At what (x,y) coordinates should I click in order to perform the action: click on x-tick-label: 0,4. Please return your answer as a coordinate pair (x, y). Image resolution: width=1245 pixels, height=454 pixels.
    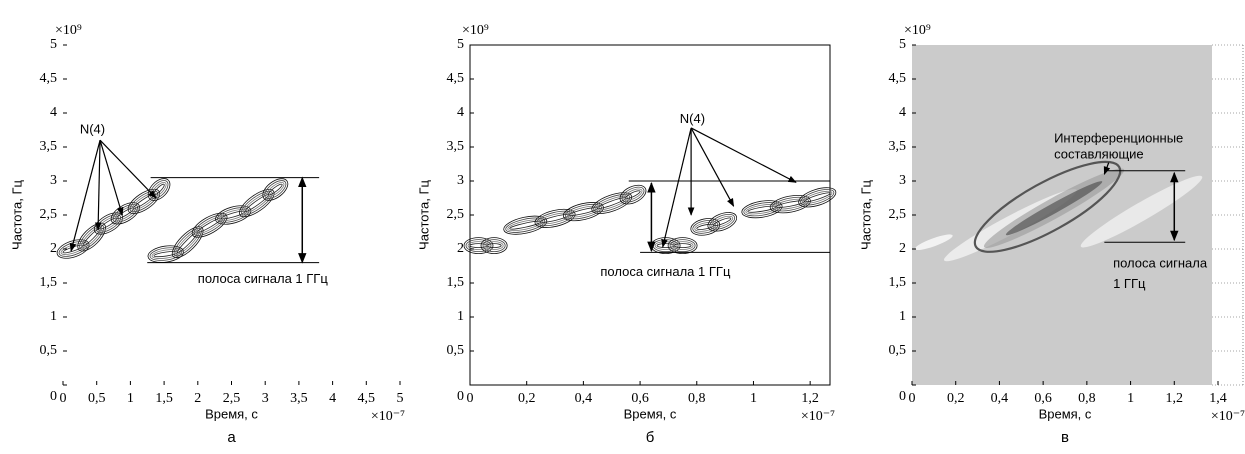
    Looking at the image, I should click on (1000, 398).